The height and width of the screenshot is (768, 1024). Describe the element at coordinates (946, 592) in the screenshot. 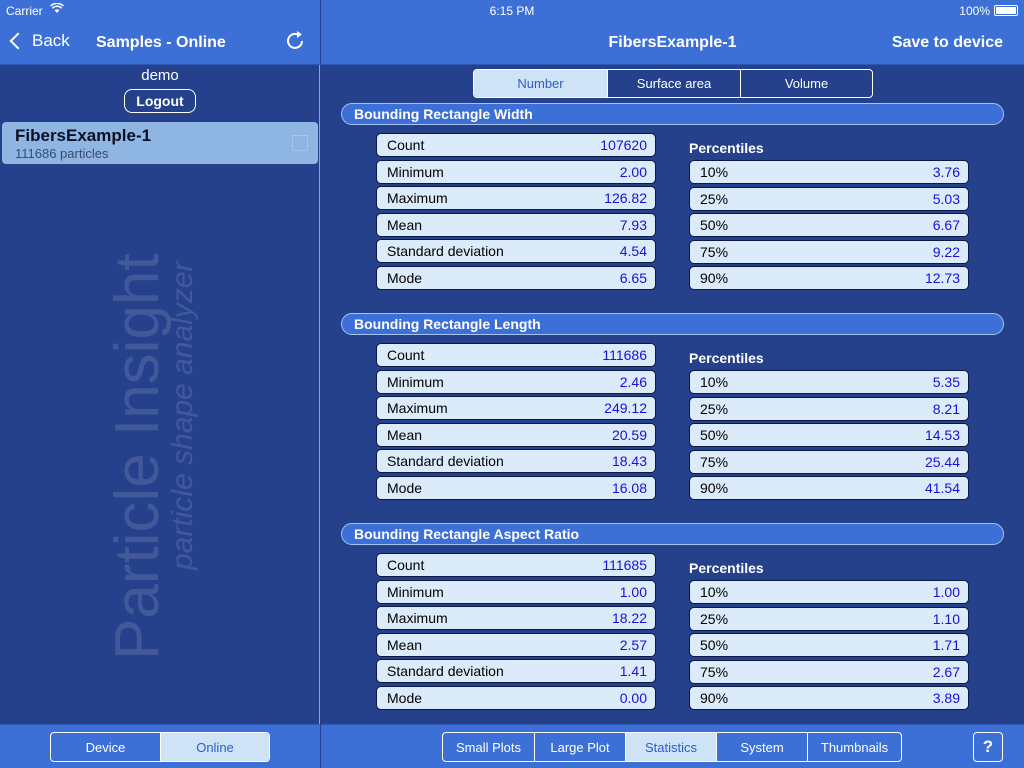

I see `percentile-value: 1.00` at that location.